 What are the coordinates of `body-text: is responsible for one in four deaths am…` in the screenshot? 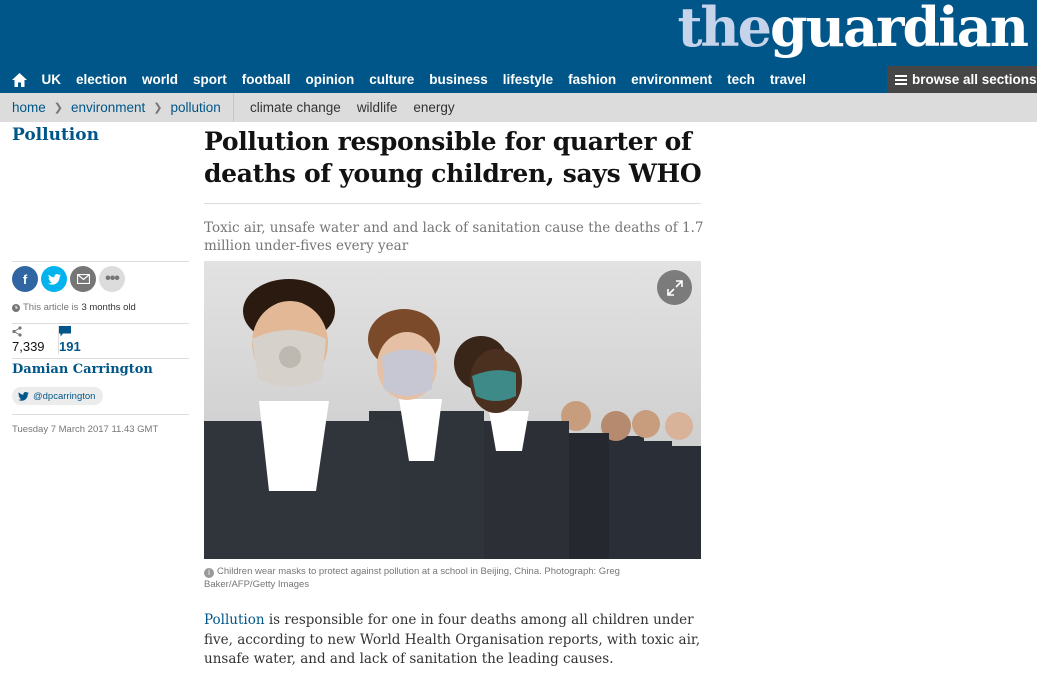 It's located at (452, 639).